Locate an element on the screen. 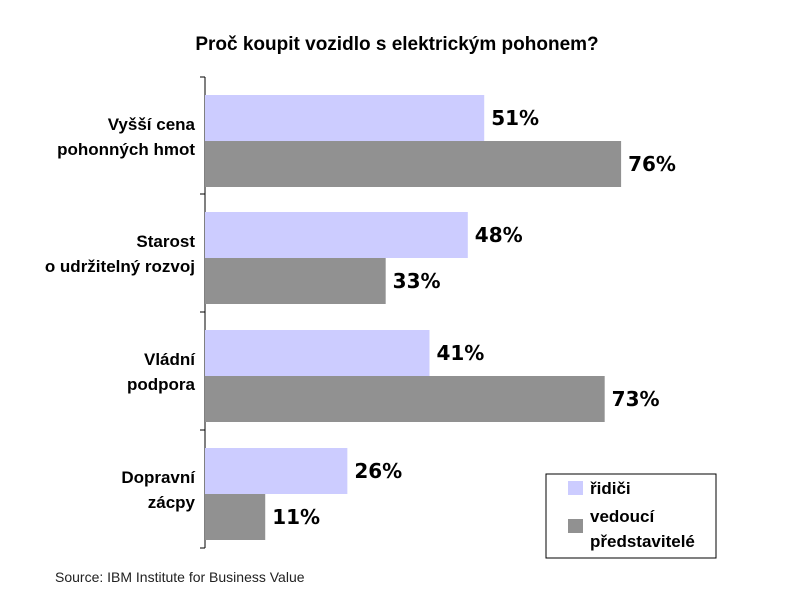 This screenshot has height=600, width=800. data-label: 33% is located at coordinates (417, 281).